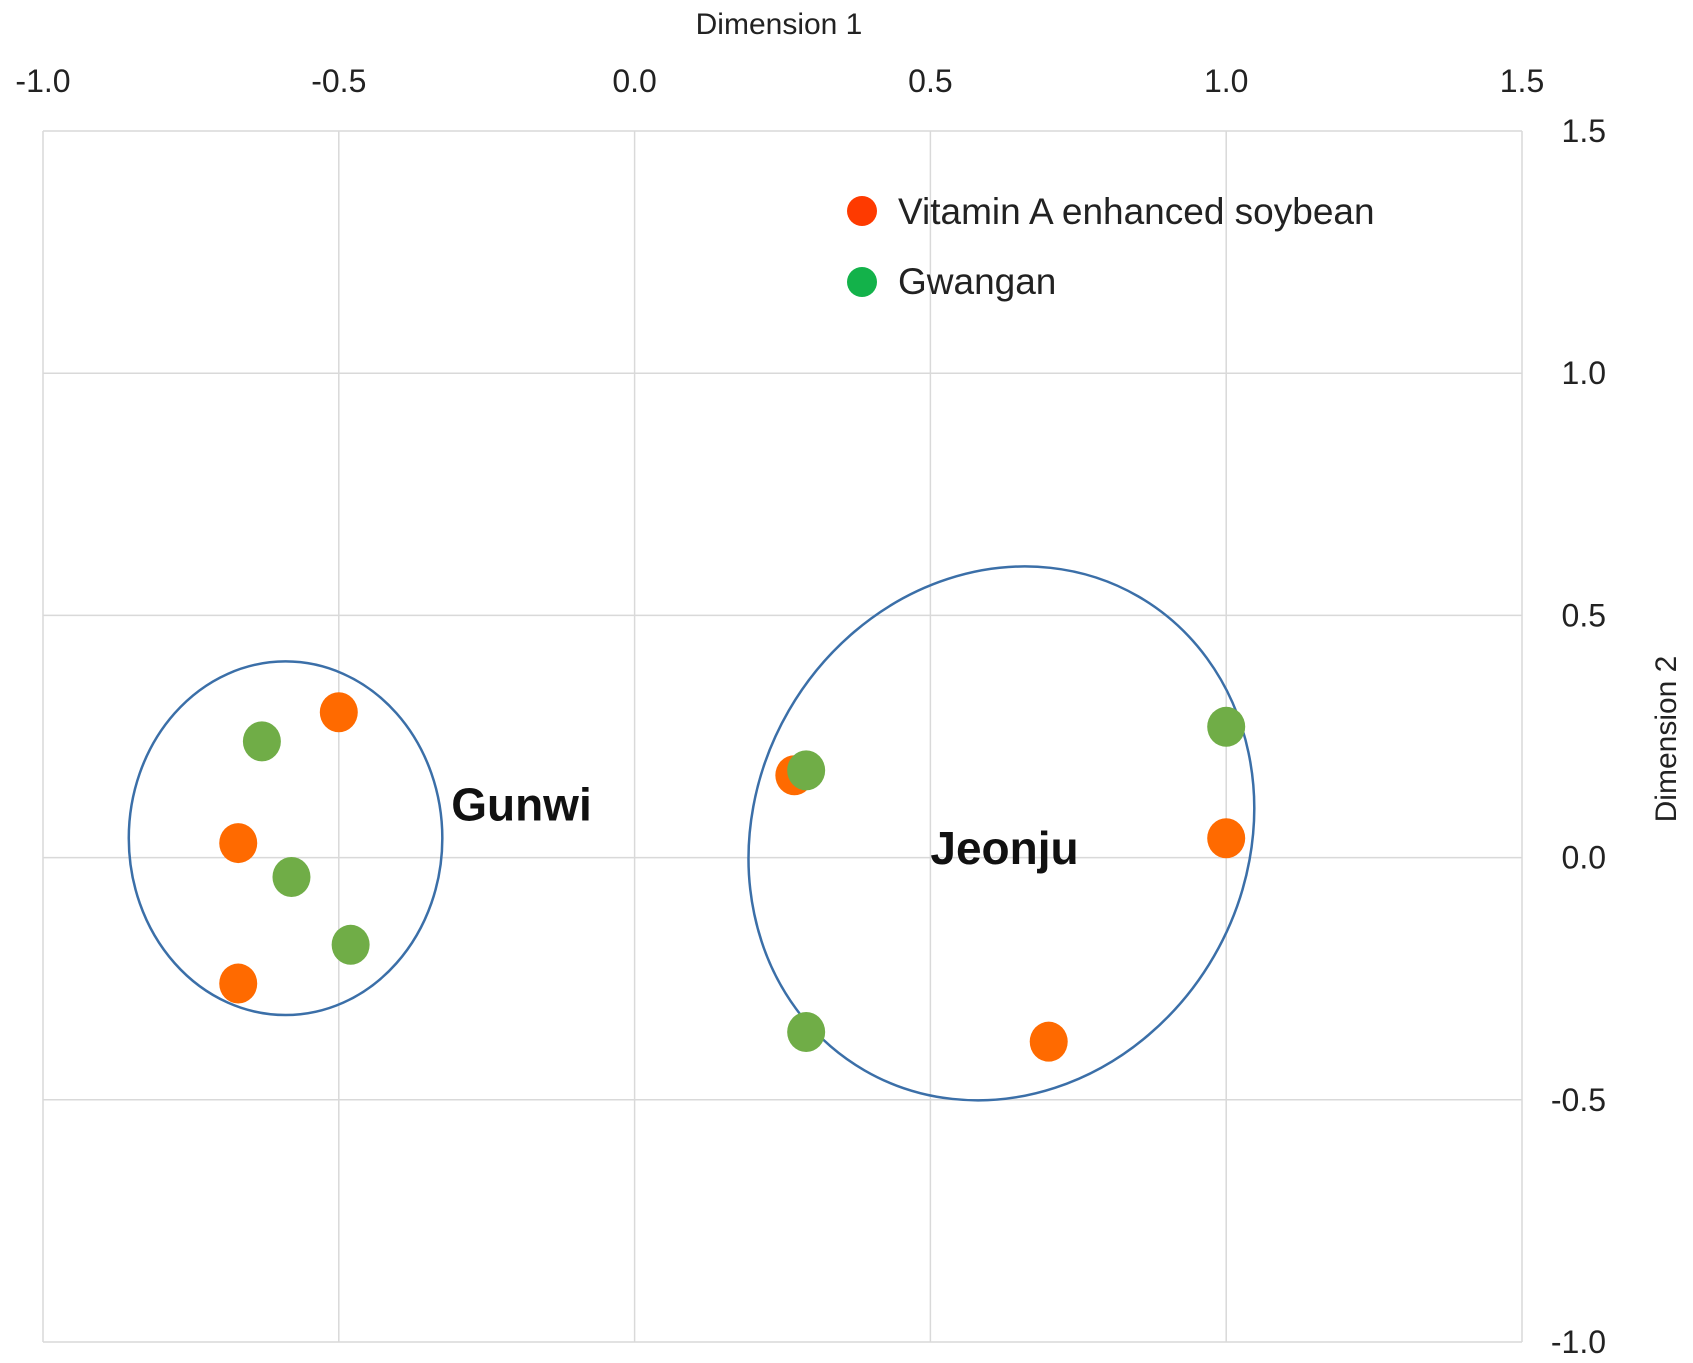  What do you see at coordinates (42, 81) in the screenshot?
I see `x-tick-label: -1.0` at bounding box center [42, 81].